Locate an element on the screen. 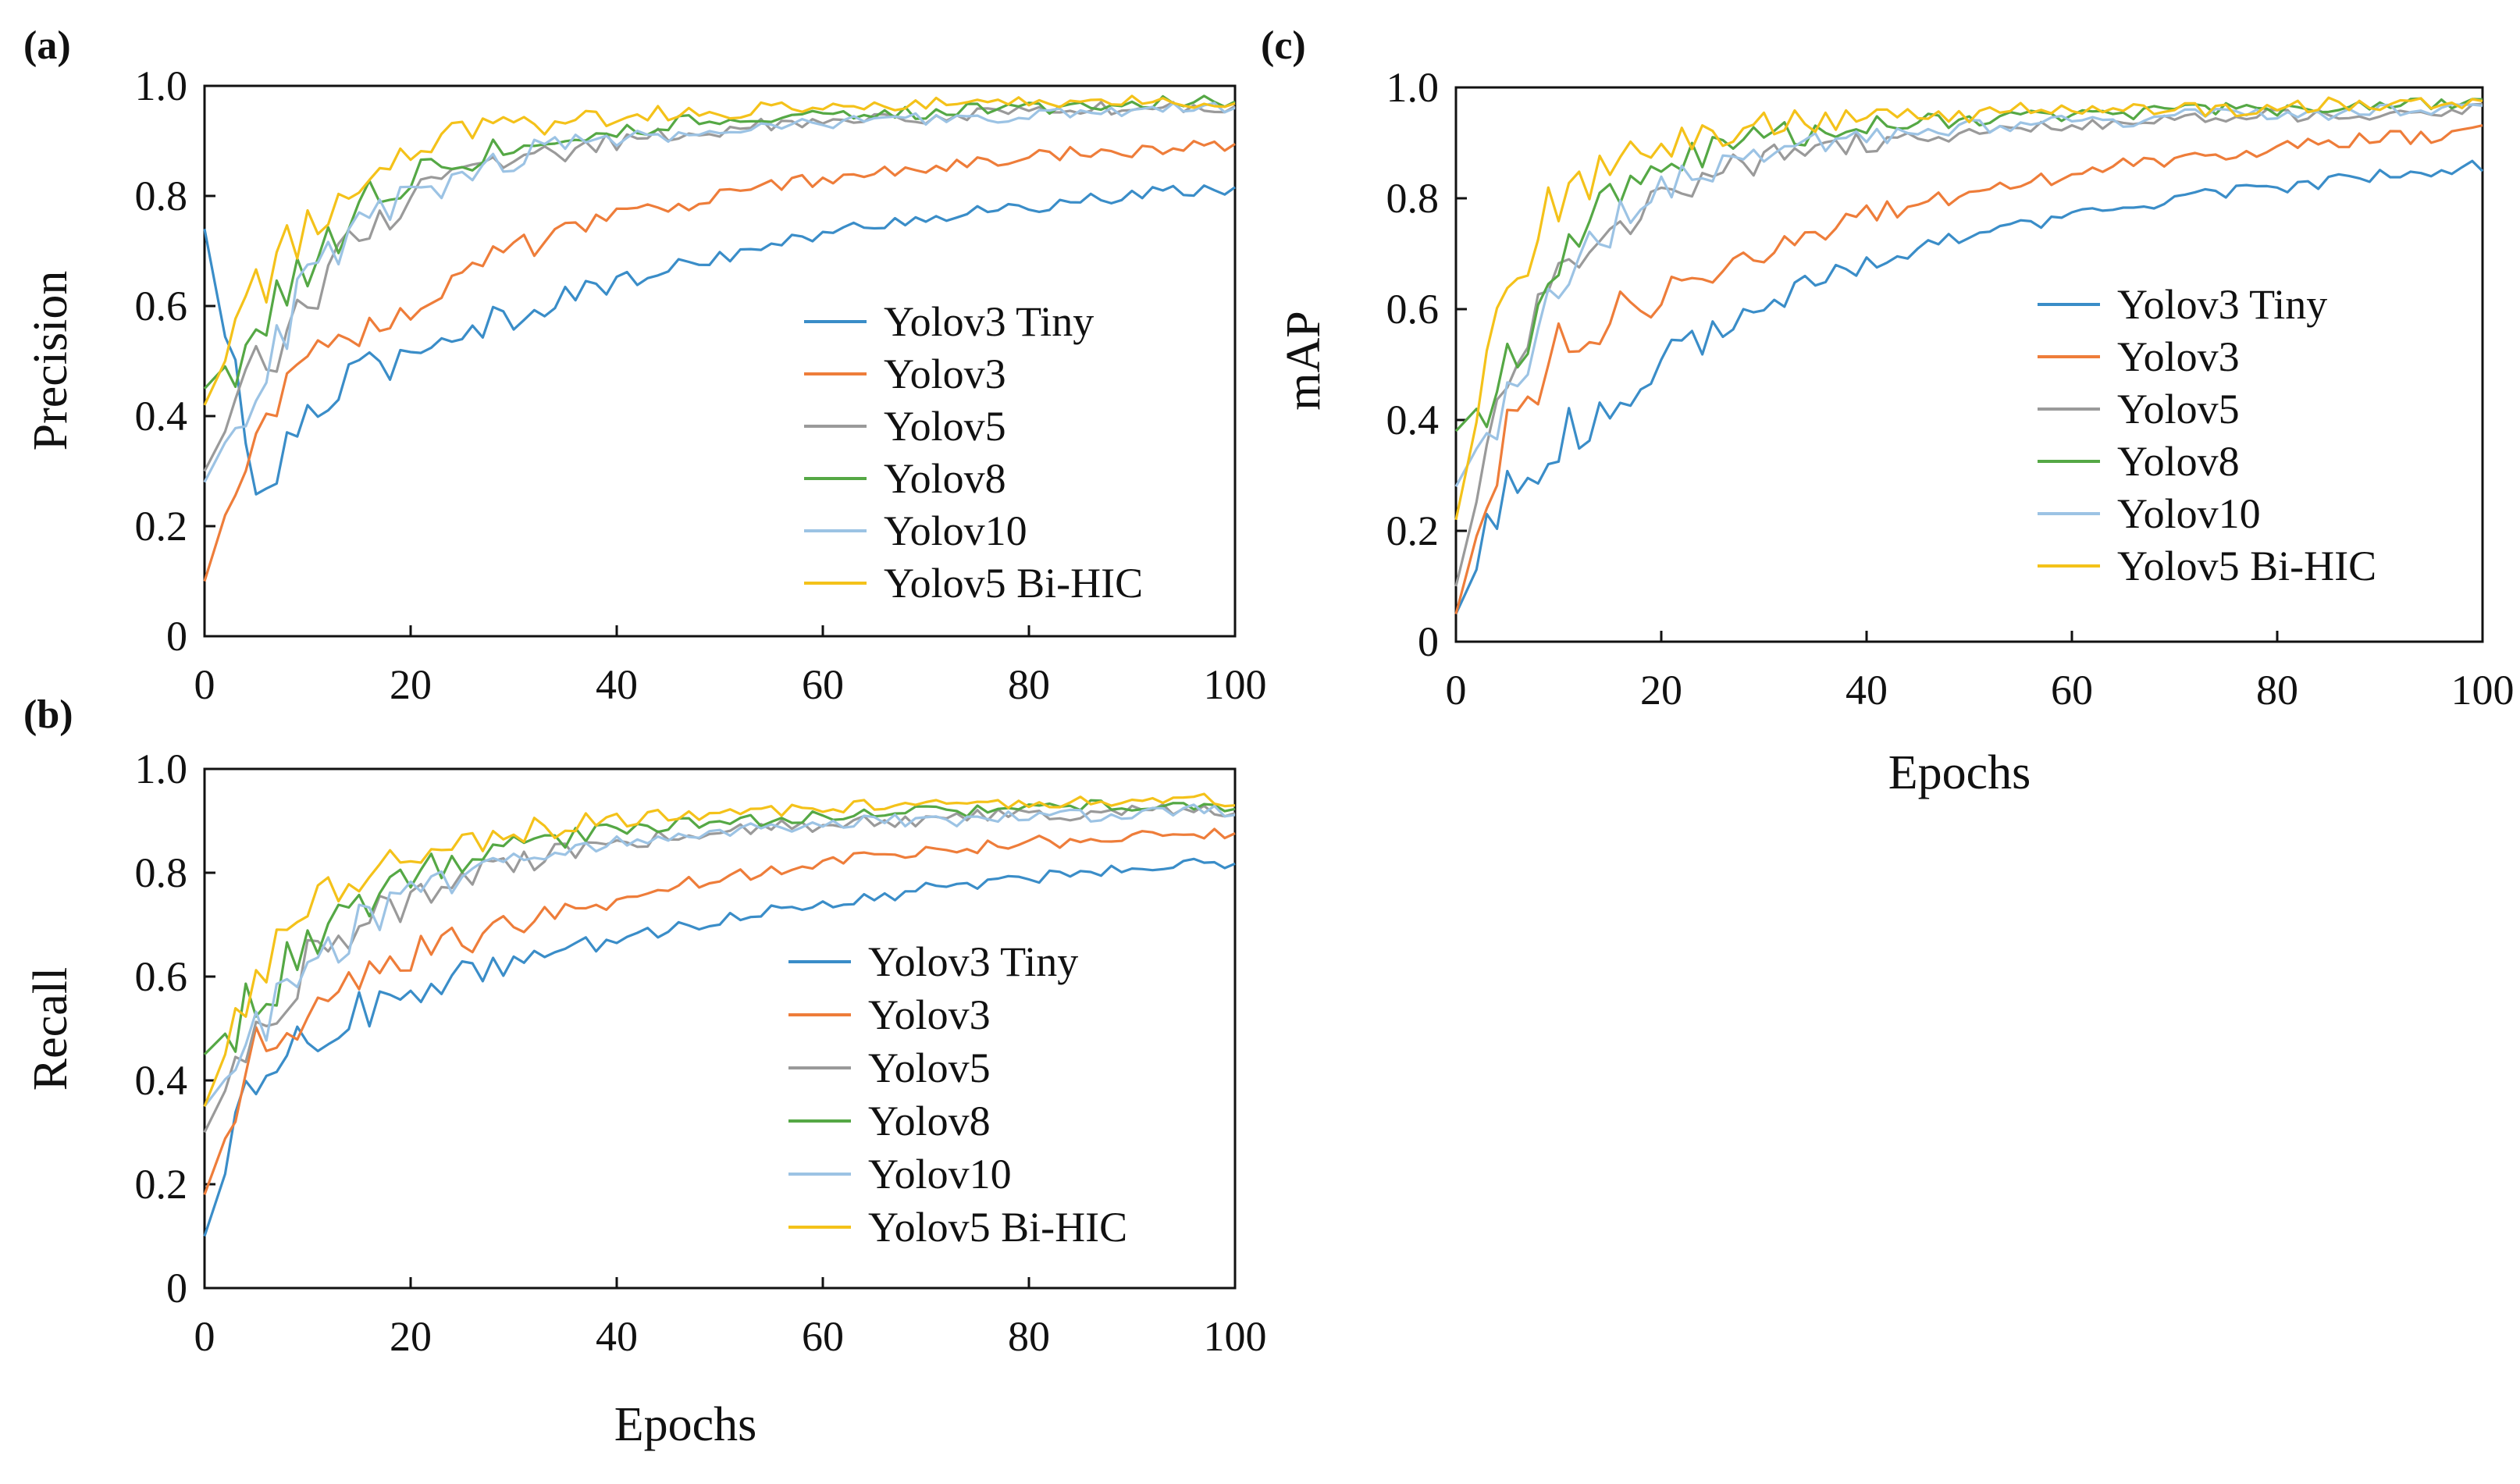 Image resolution: width=2520 pixels, height=1484 pixels. y-axis-label: mAP is located at coordinates (1303, 360).